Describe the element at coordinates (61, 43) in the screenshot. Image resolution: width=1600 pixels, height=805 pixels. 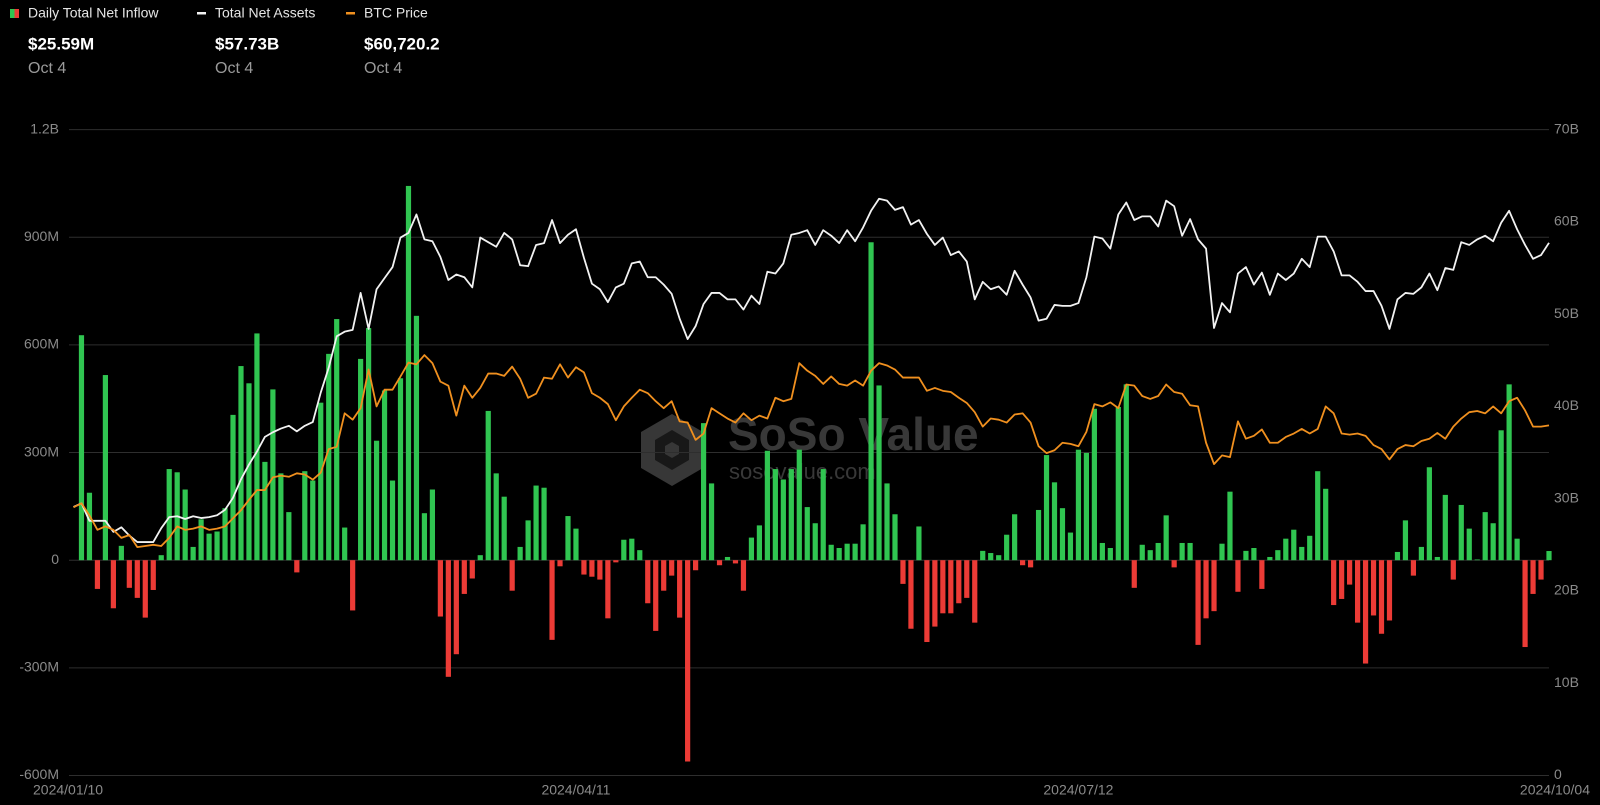
I see `readout-value: $25.59M` at that location.